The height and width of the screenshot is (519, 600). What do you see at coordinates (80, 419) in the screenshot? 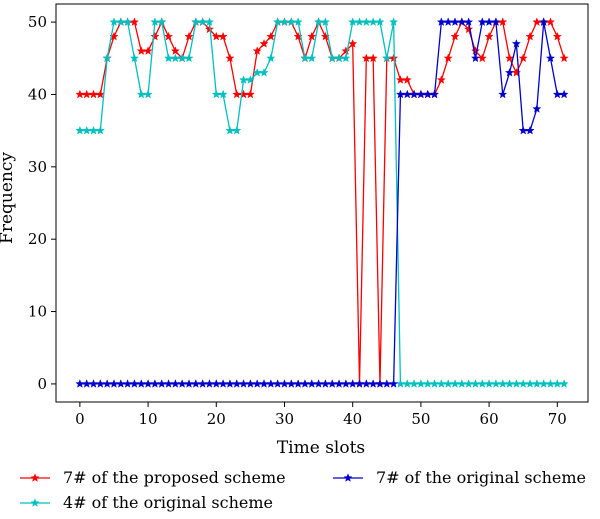
I see `x-tick-label: 0` at bounding box center [80, 419].